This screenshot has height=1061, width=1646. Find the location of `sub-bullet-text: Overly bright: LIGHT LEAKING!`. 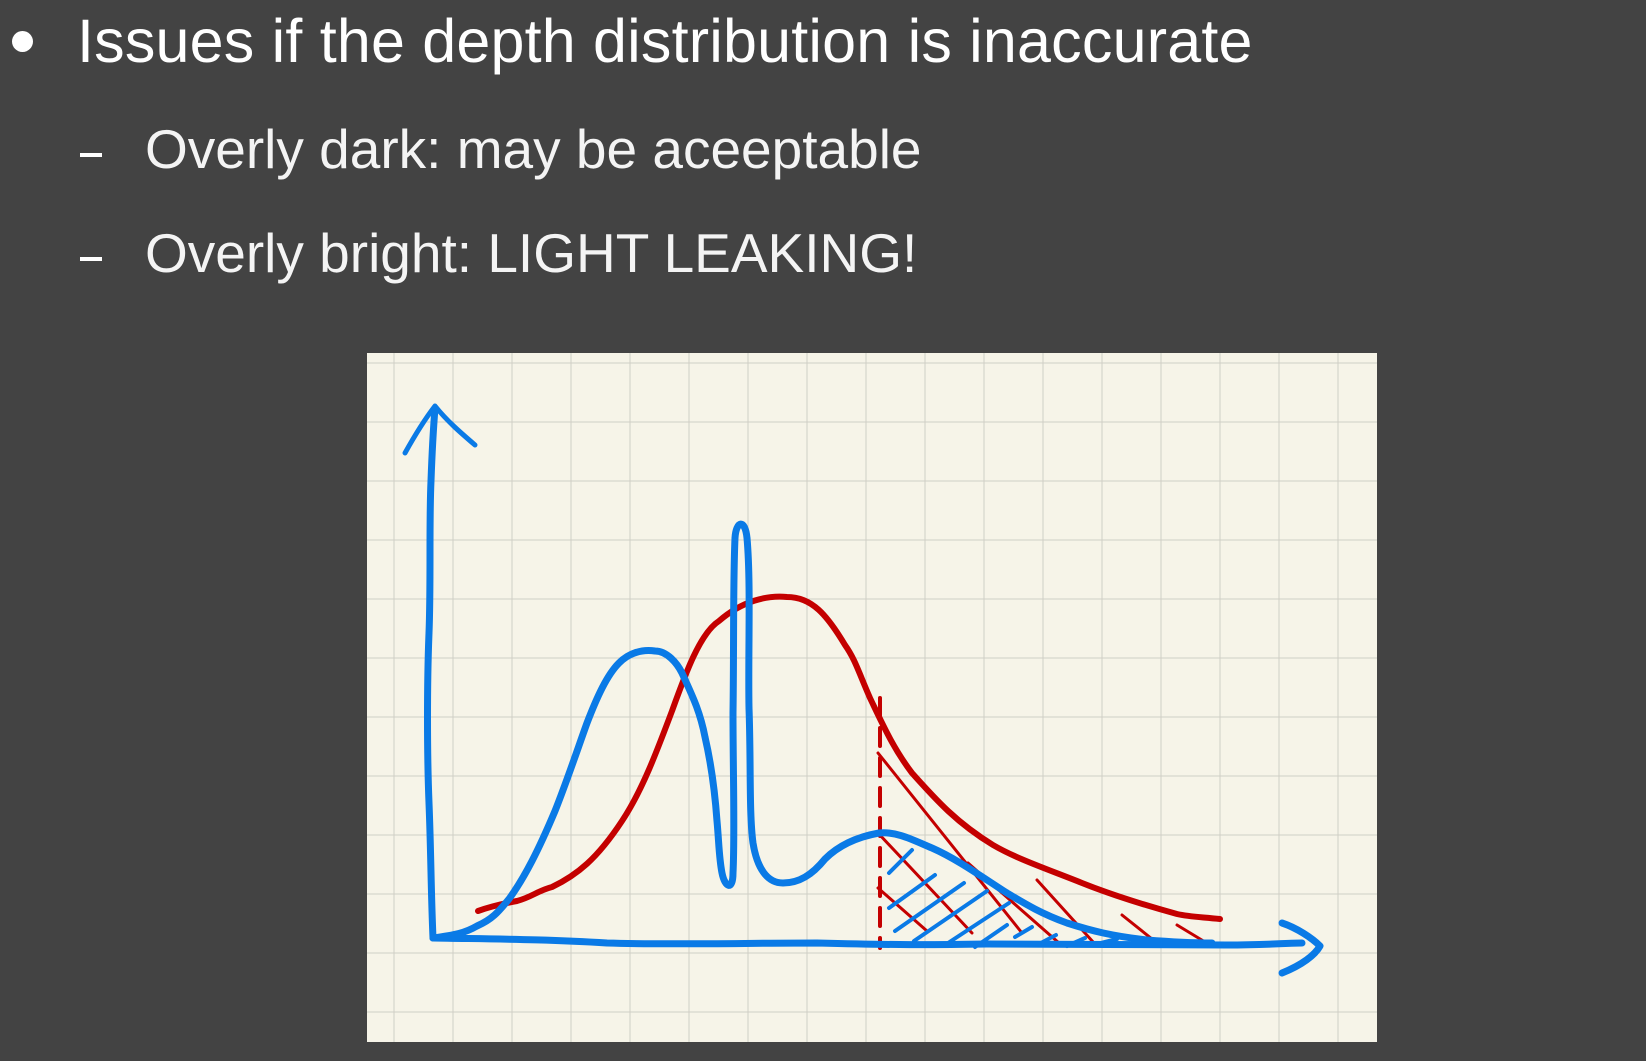

sub-bullet-text: Overly bright: LIGHT LEAKING! is located at coordinates (531, 253).